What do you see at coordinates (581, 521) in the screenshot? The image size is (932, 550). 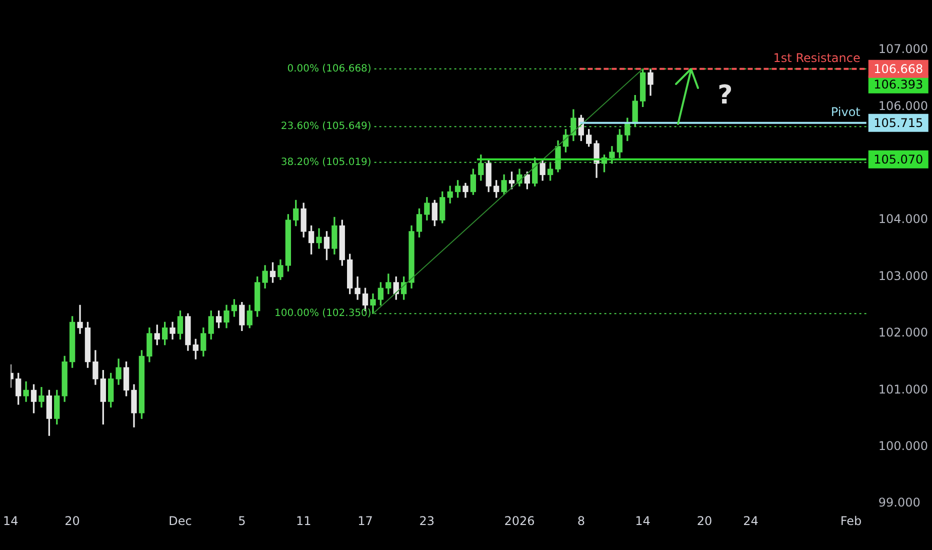 I see `x-tick-label: 8` at bounding box center [581, 521].